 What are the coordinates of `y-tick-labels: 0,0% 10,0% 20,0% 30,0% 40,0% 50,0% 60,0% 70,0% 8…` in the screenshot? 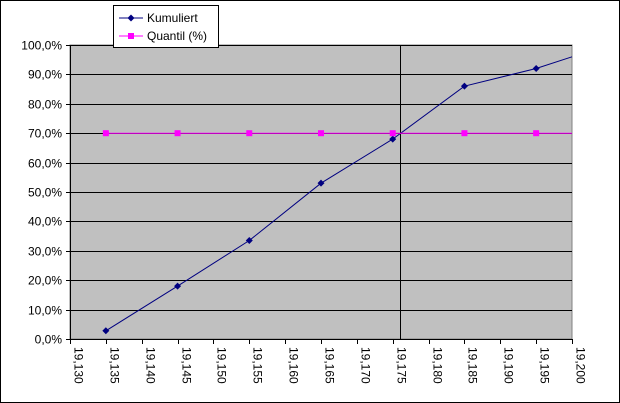 It's located at (41, 193).